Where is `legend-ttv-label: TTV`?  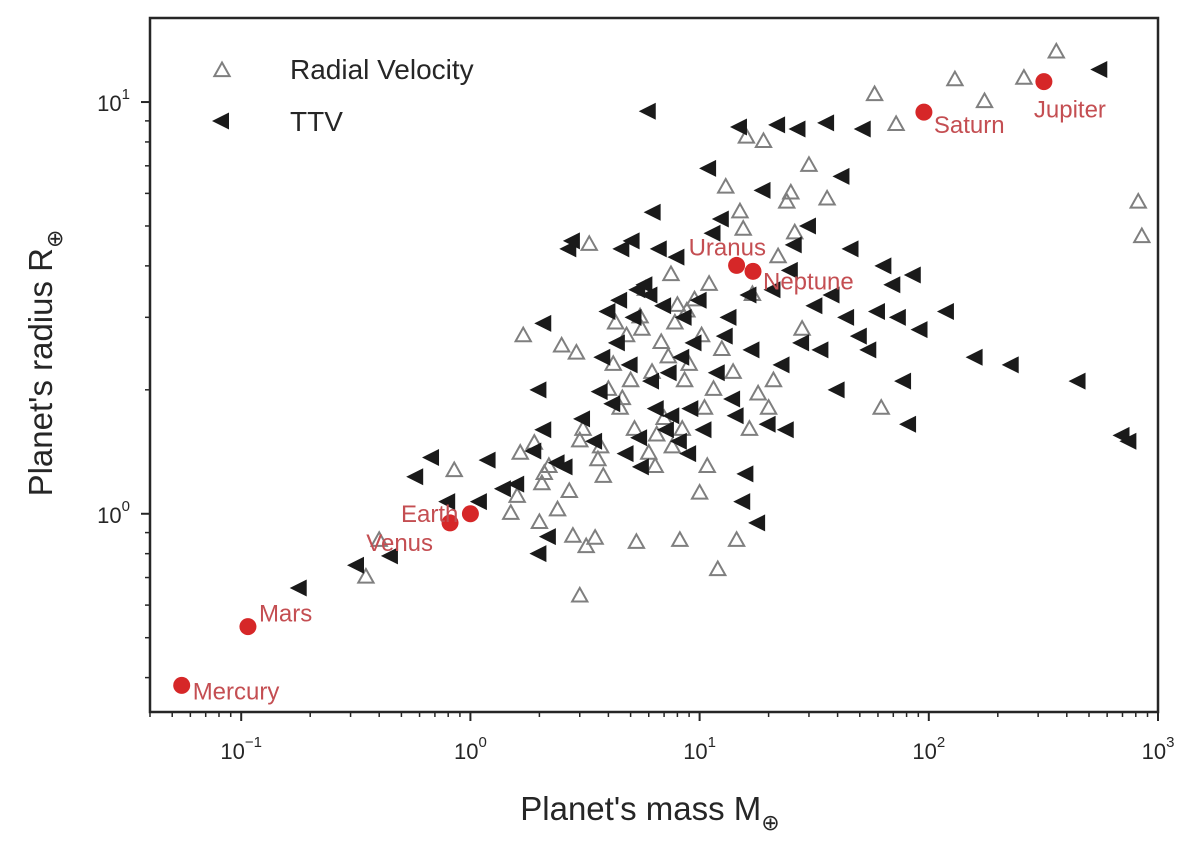 legend-ttv-label: TTV is located at coordinates (316, 121).